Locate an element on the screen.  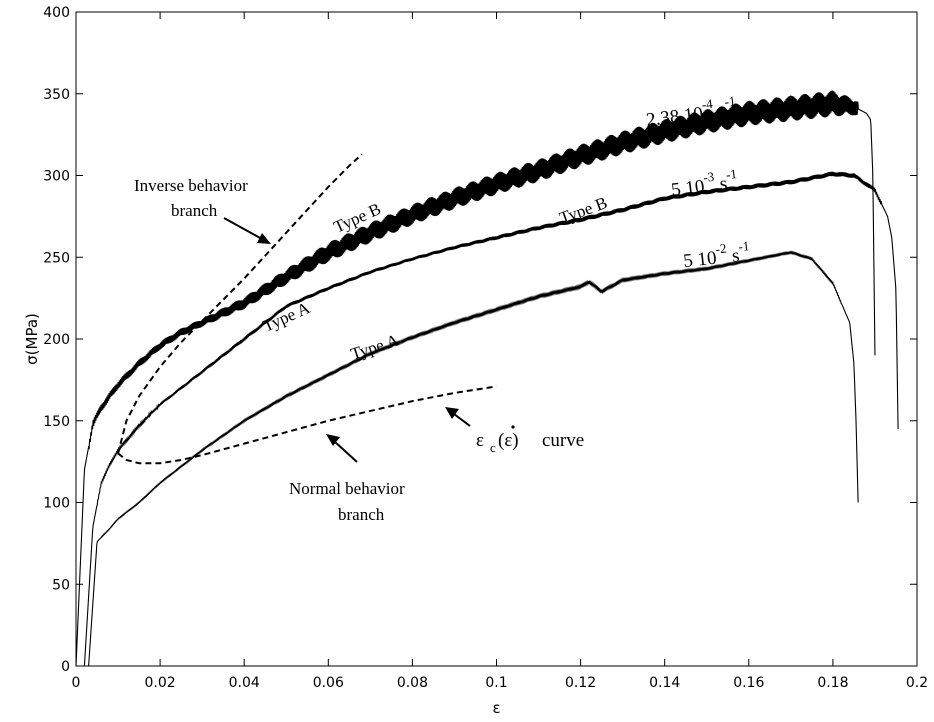
x-tick-label: 0.02 is located at coordinates (160, 683).